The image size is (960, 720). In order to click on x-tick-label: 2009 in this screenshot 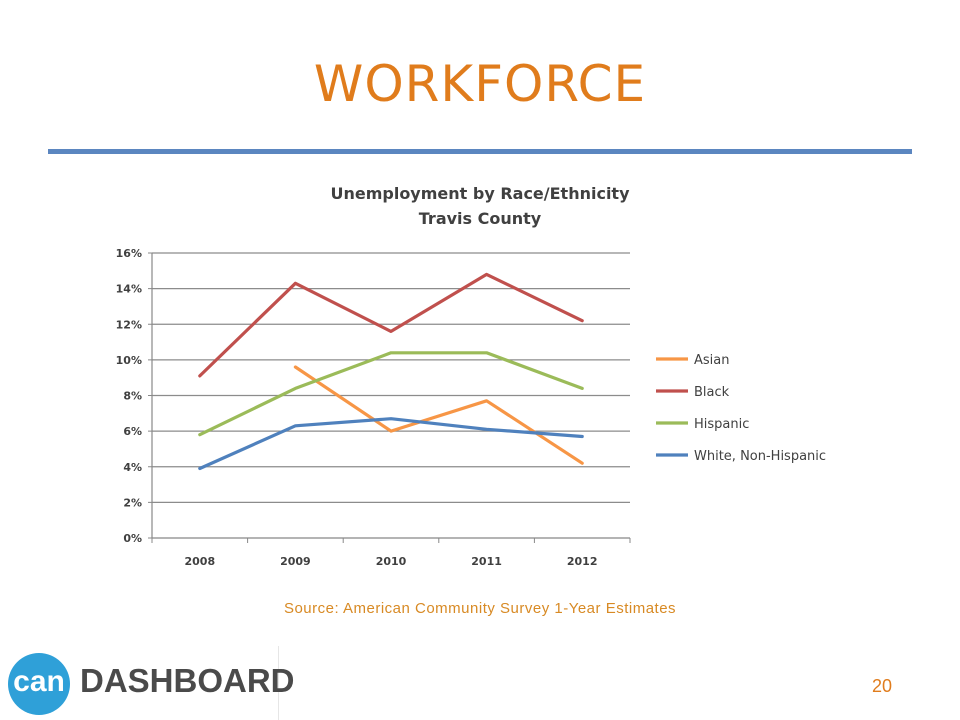, I will do `click(295, 561)`.